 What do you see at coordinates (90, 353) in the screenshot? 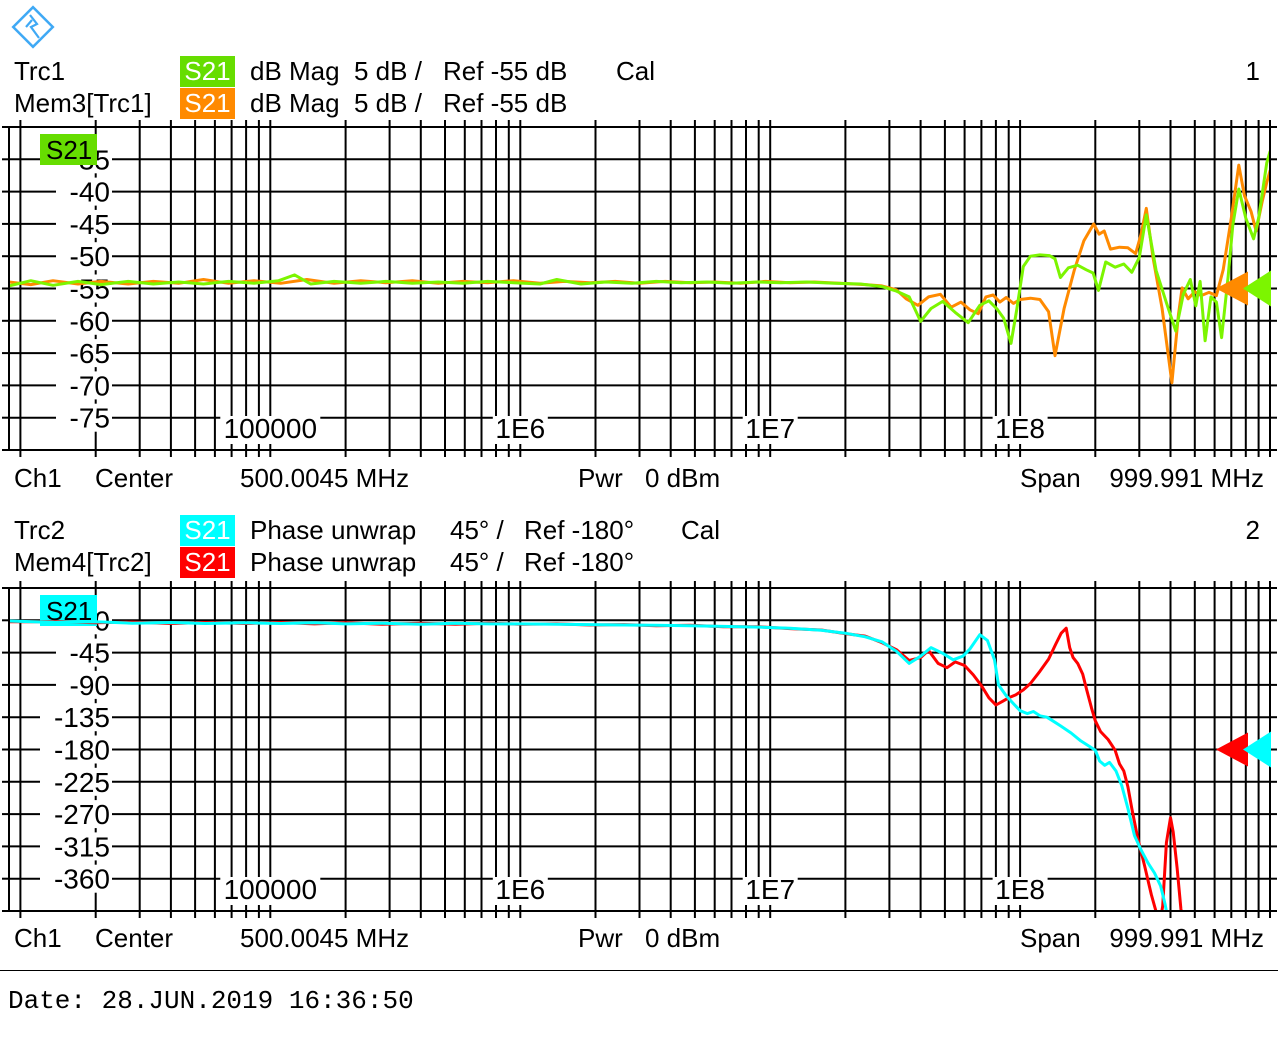
I see `y-axis-tick-label: -65` at bounding box center [90, 353].